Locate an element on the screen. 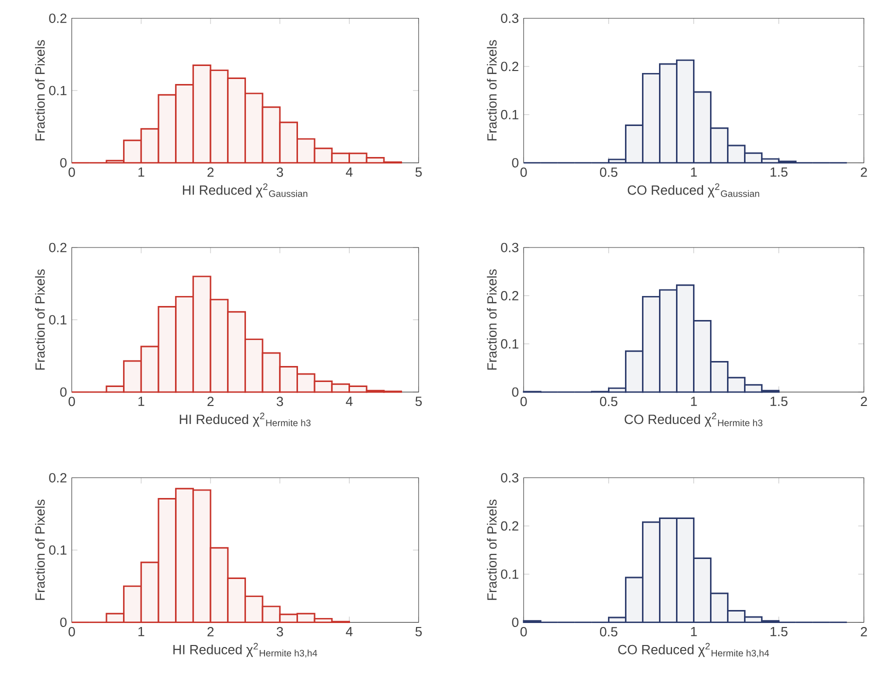 This screenshot has width=872, height=691. x-axis-title: HI Reduced χ$^{2}$Gaussian is located at coordinates (245, 190).